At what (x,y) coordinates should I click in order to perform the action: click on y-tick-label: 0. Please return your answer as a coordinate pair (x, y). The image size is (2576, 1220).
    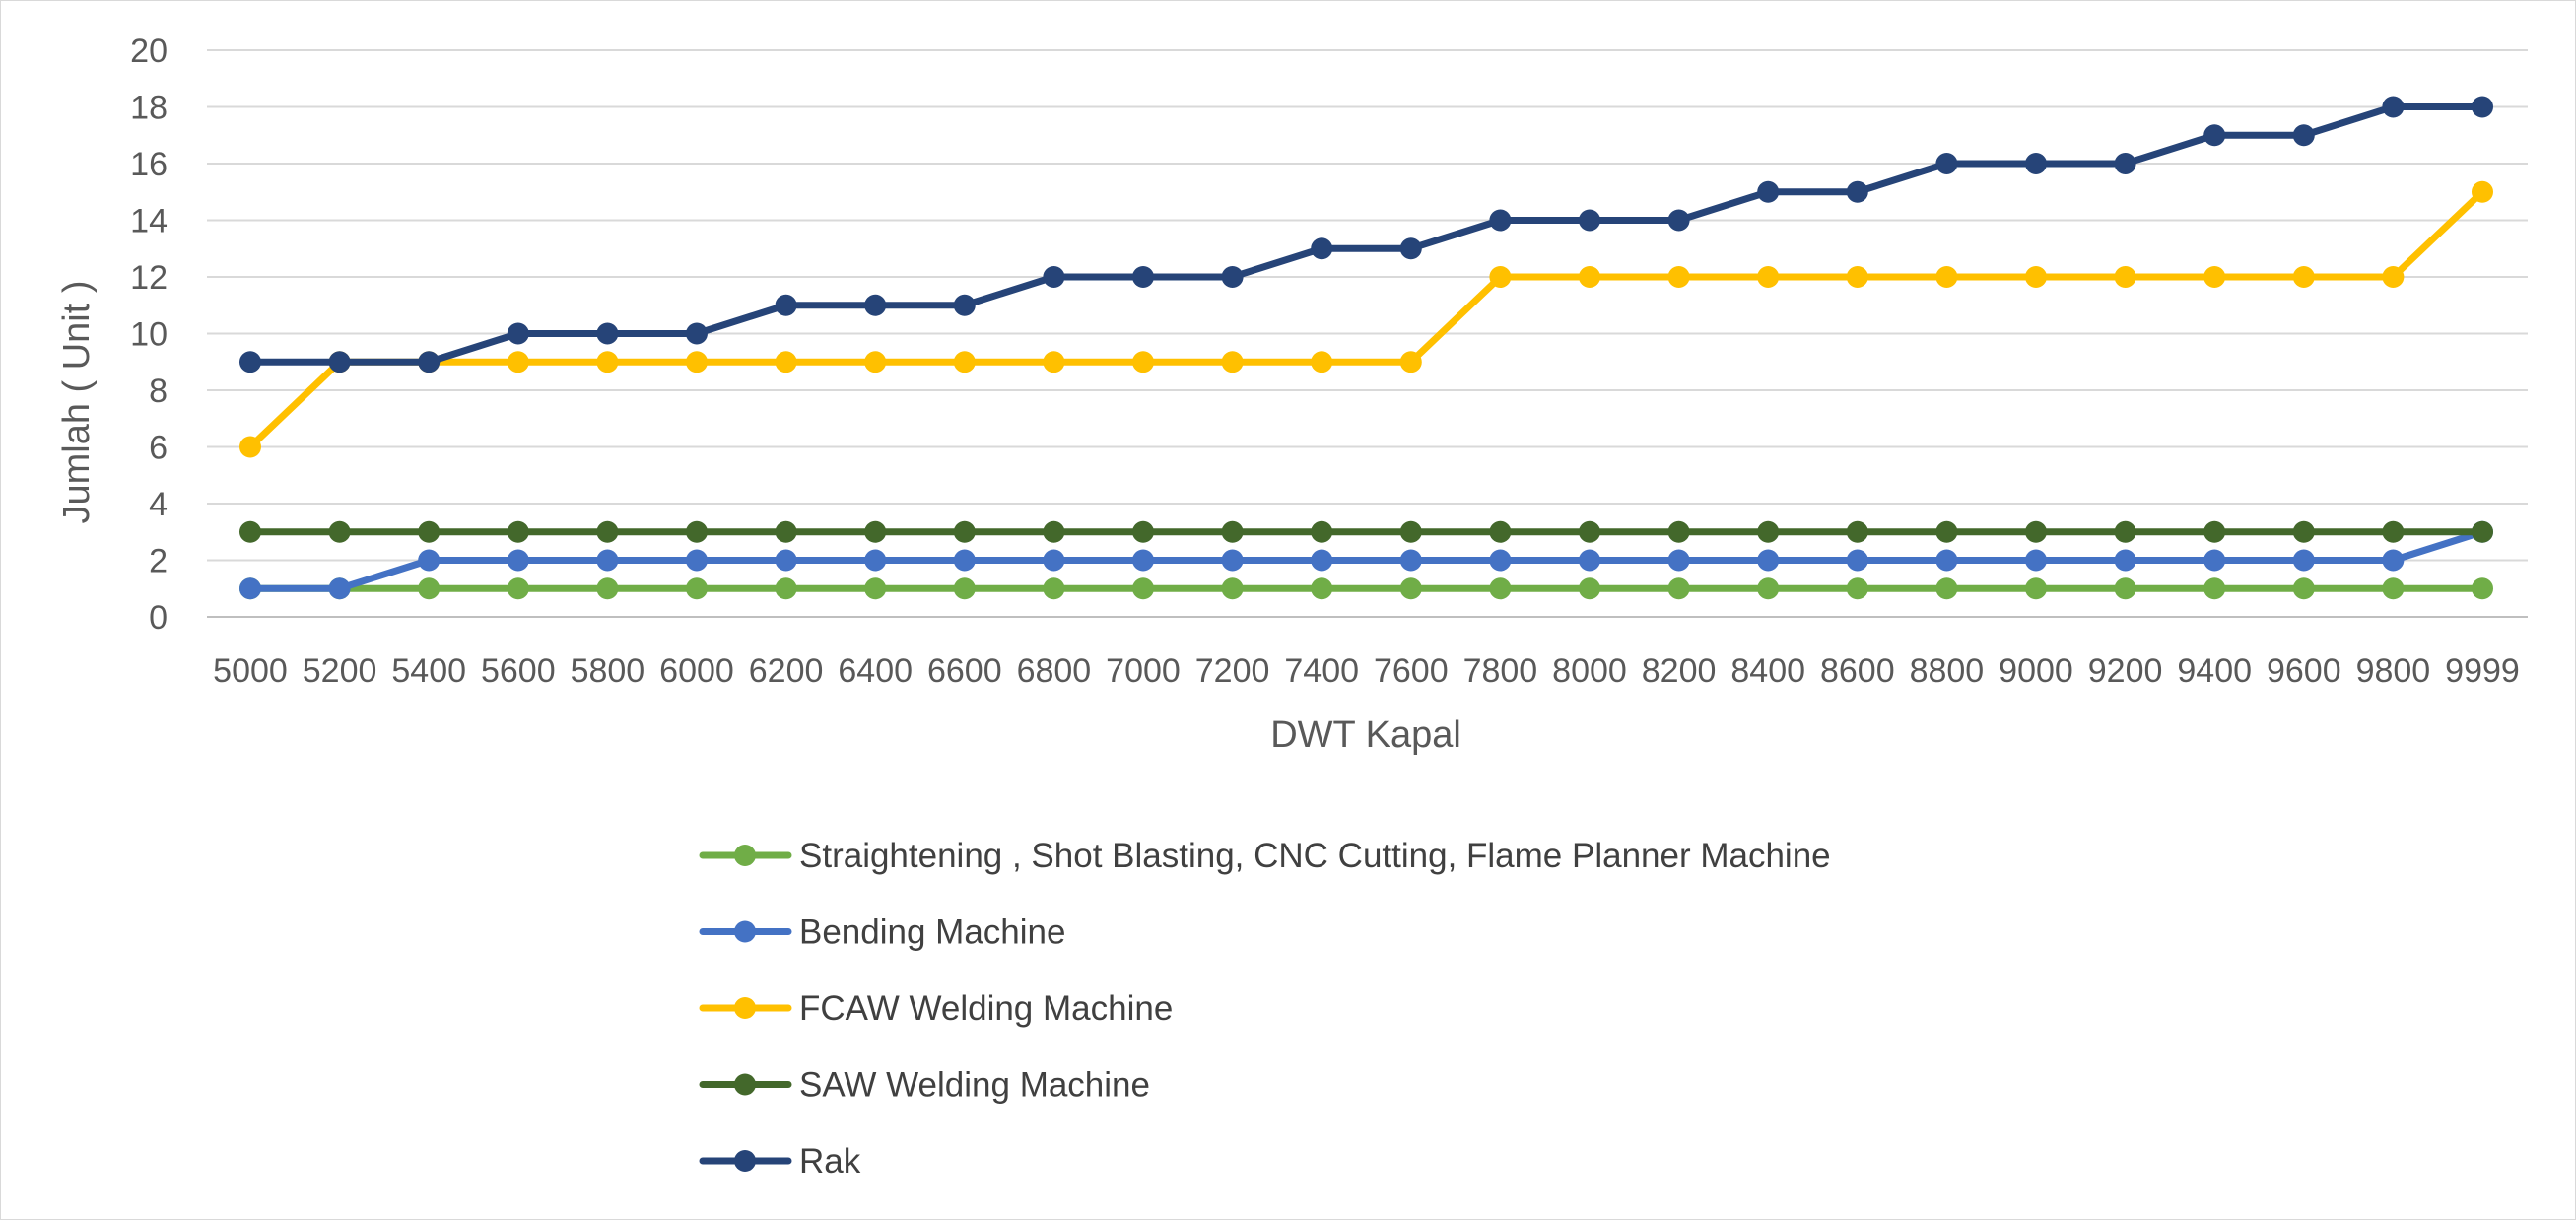
    Looking at the image, I should click on (158, 618).